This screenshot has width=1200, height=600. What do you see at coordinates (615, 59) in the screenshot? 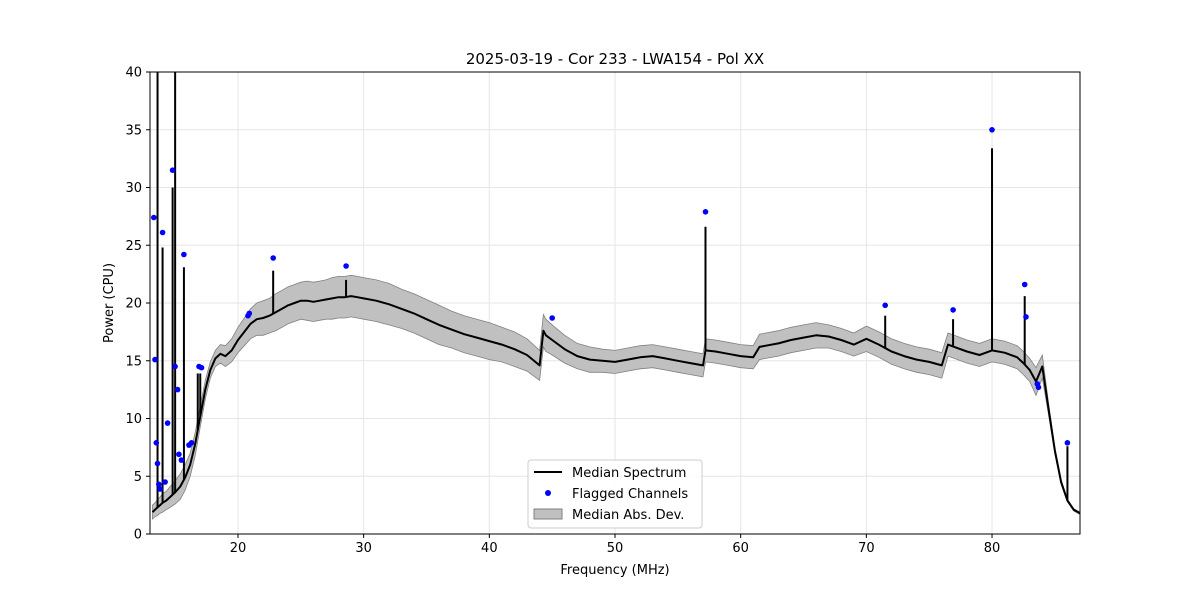
I see `chart-title: 2025-03-19 - Cor 233 - LWA154 - Pol XX` at bounding box center [615, 59].